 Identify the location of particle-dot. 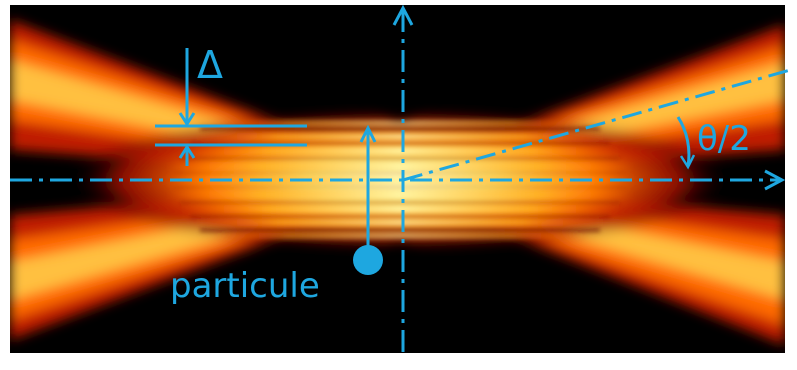
(368, 260).